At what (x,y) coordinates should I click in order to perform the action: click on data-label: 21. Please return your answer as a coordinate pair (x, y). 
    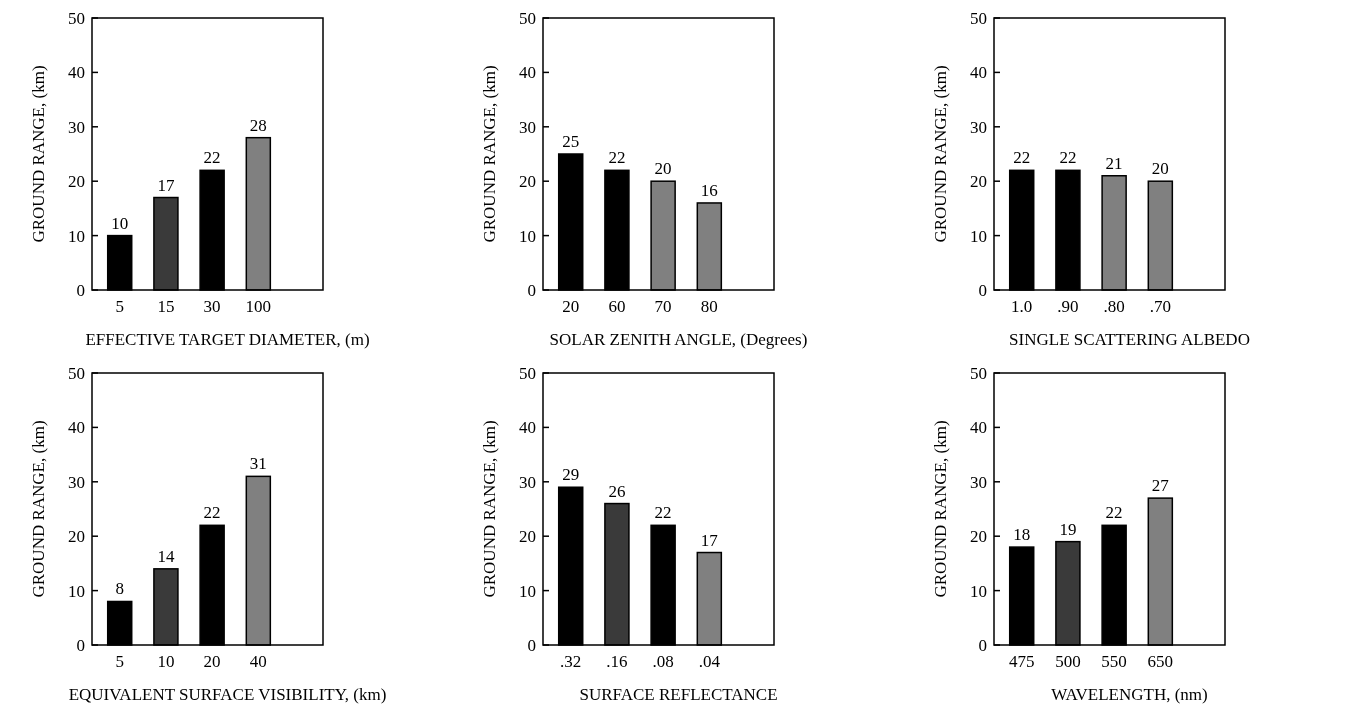
    Looking at the image, I should click on (1114, 163).